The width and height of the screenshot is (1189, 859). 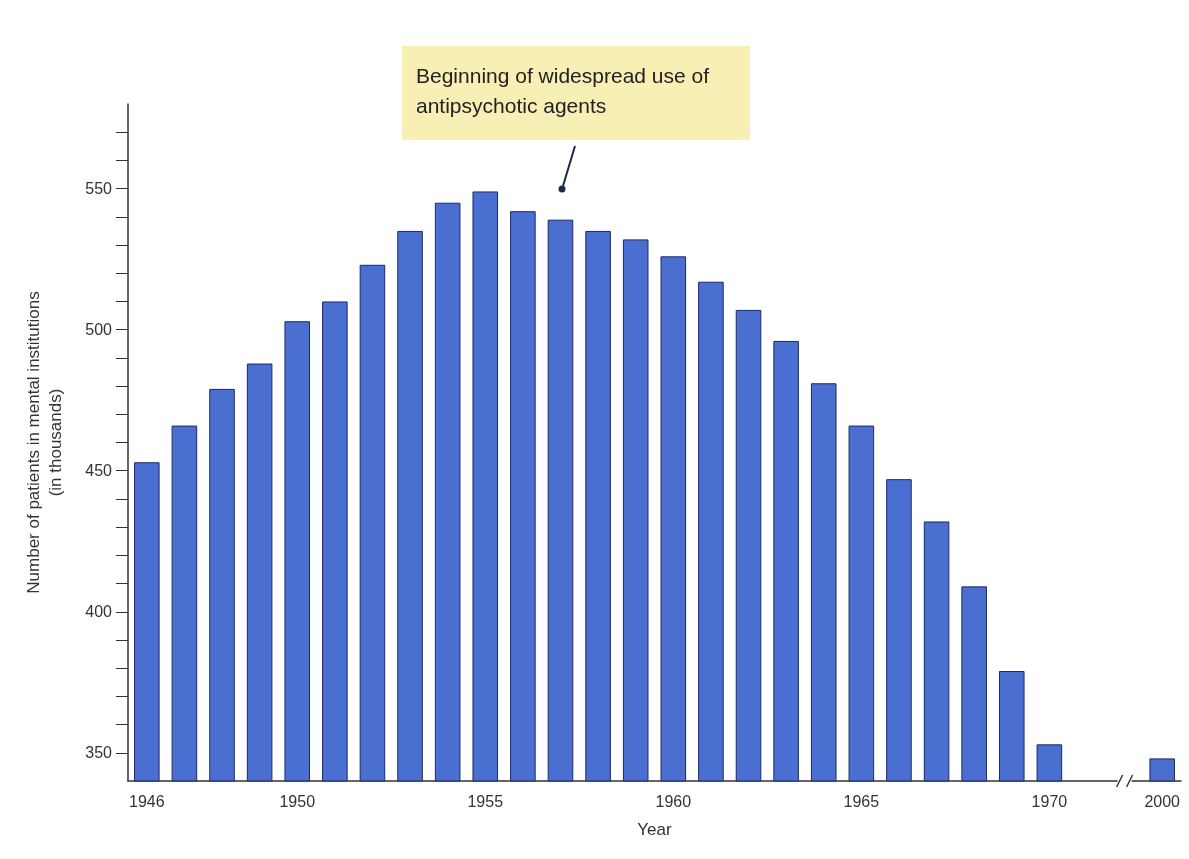 What do you see at coordinates (99, 471) in the screenshot?
I see `y-tick-label: 450` at bounding box center [99, 471].